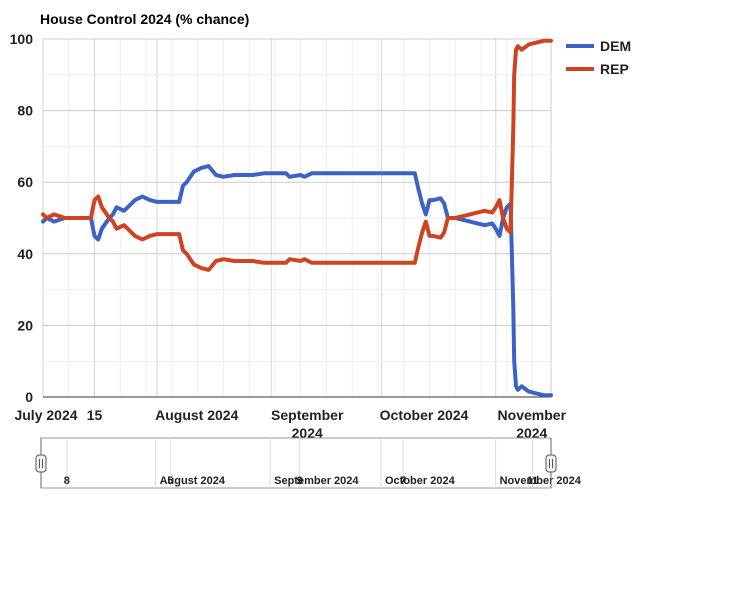 The image size is (738, 605). What do you see at coordinates (45, 415) in the screenshot?
I see `x-tick-label: July 2024` at bounding box center [45, 415].